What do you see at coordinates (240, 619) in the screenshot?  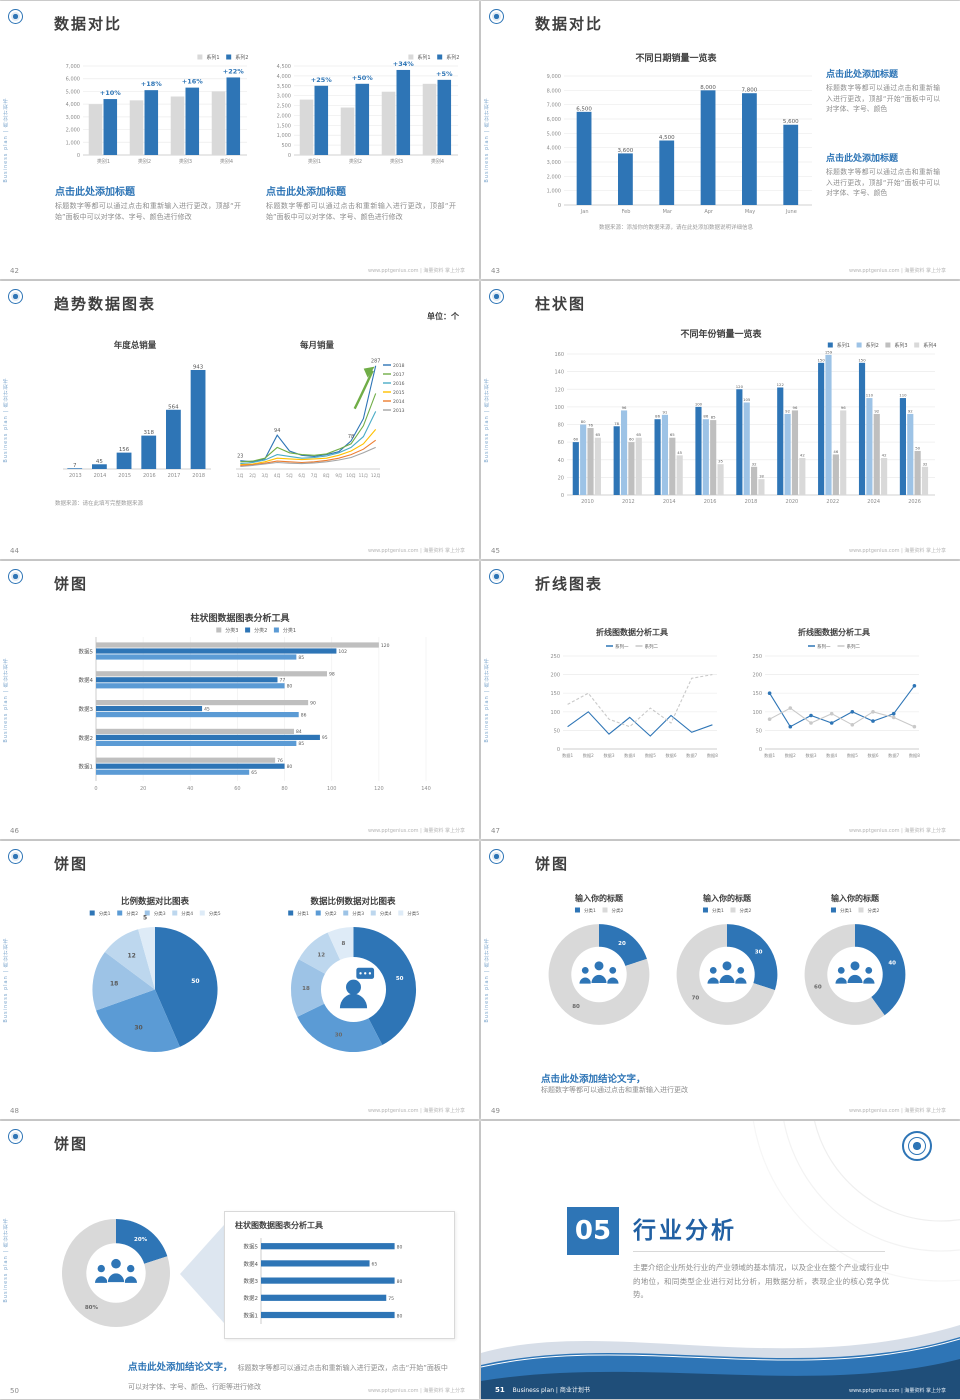 I see `chart-title: 柱状图数据图表分析工具` at bounding box center [240, 619].